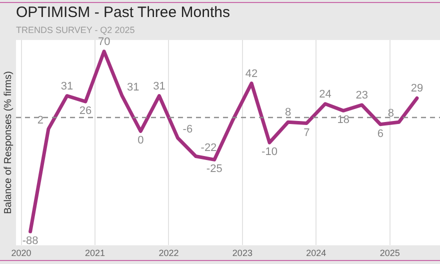  Describe the element at coordinates (307, 132) in the screenshot. I see `data-label: 7` at that location.